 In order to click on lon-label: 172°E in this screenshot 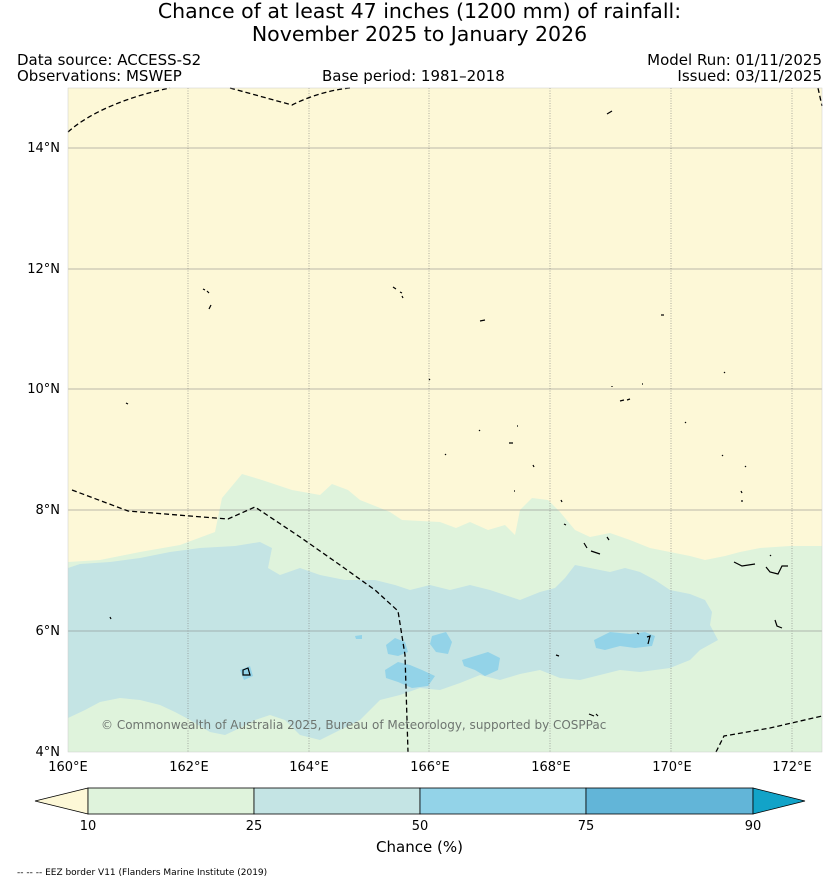, I will do `click(792, 767)`.